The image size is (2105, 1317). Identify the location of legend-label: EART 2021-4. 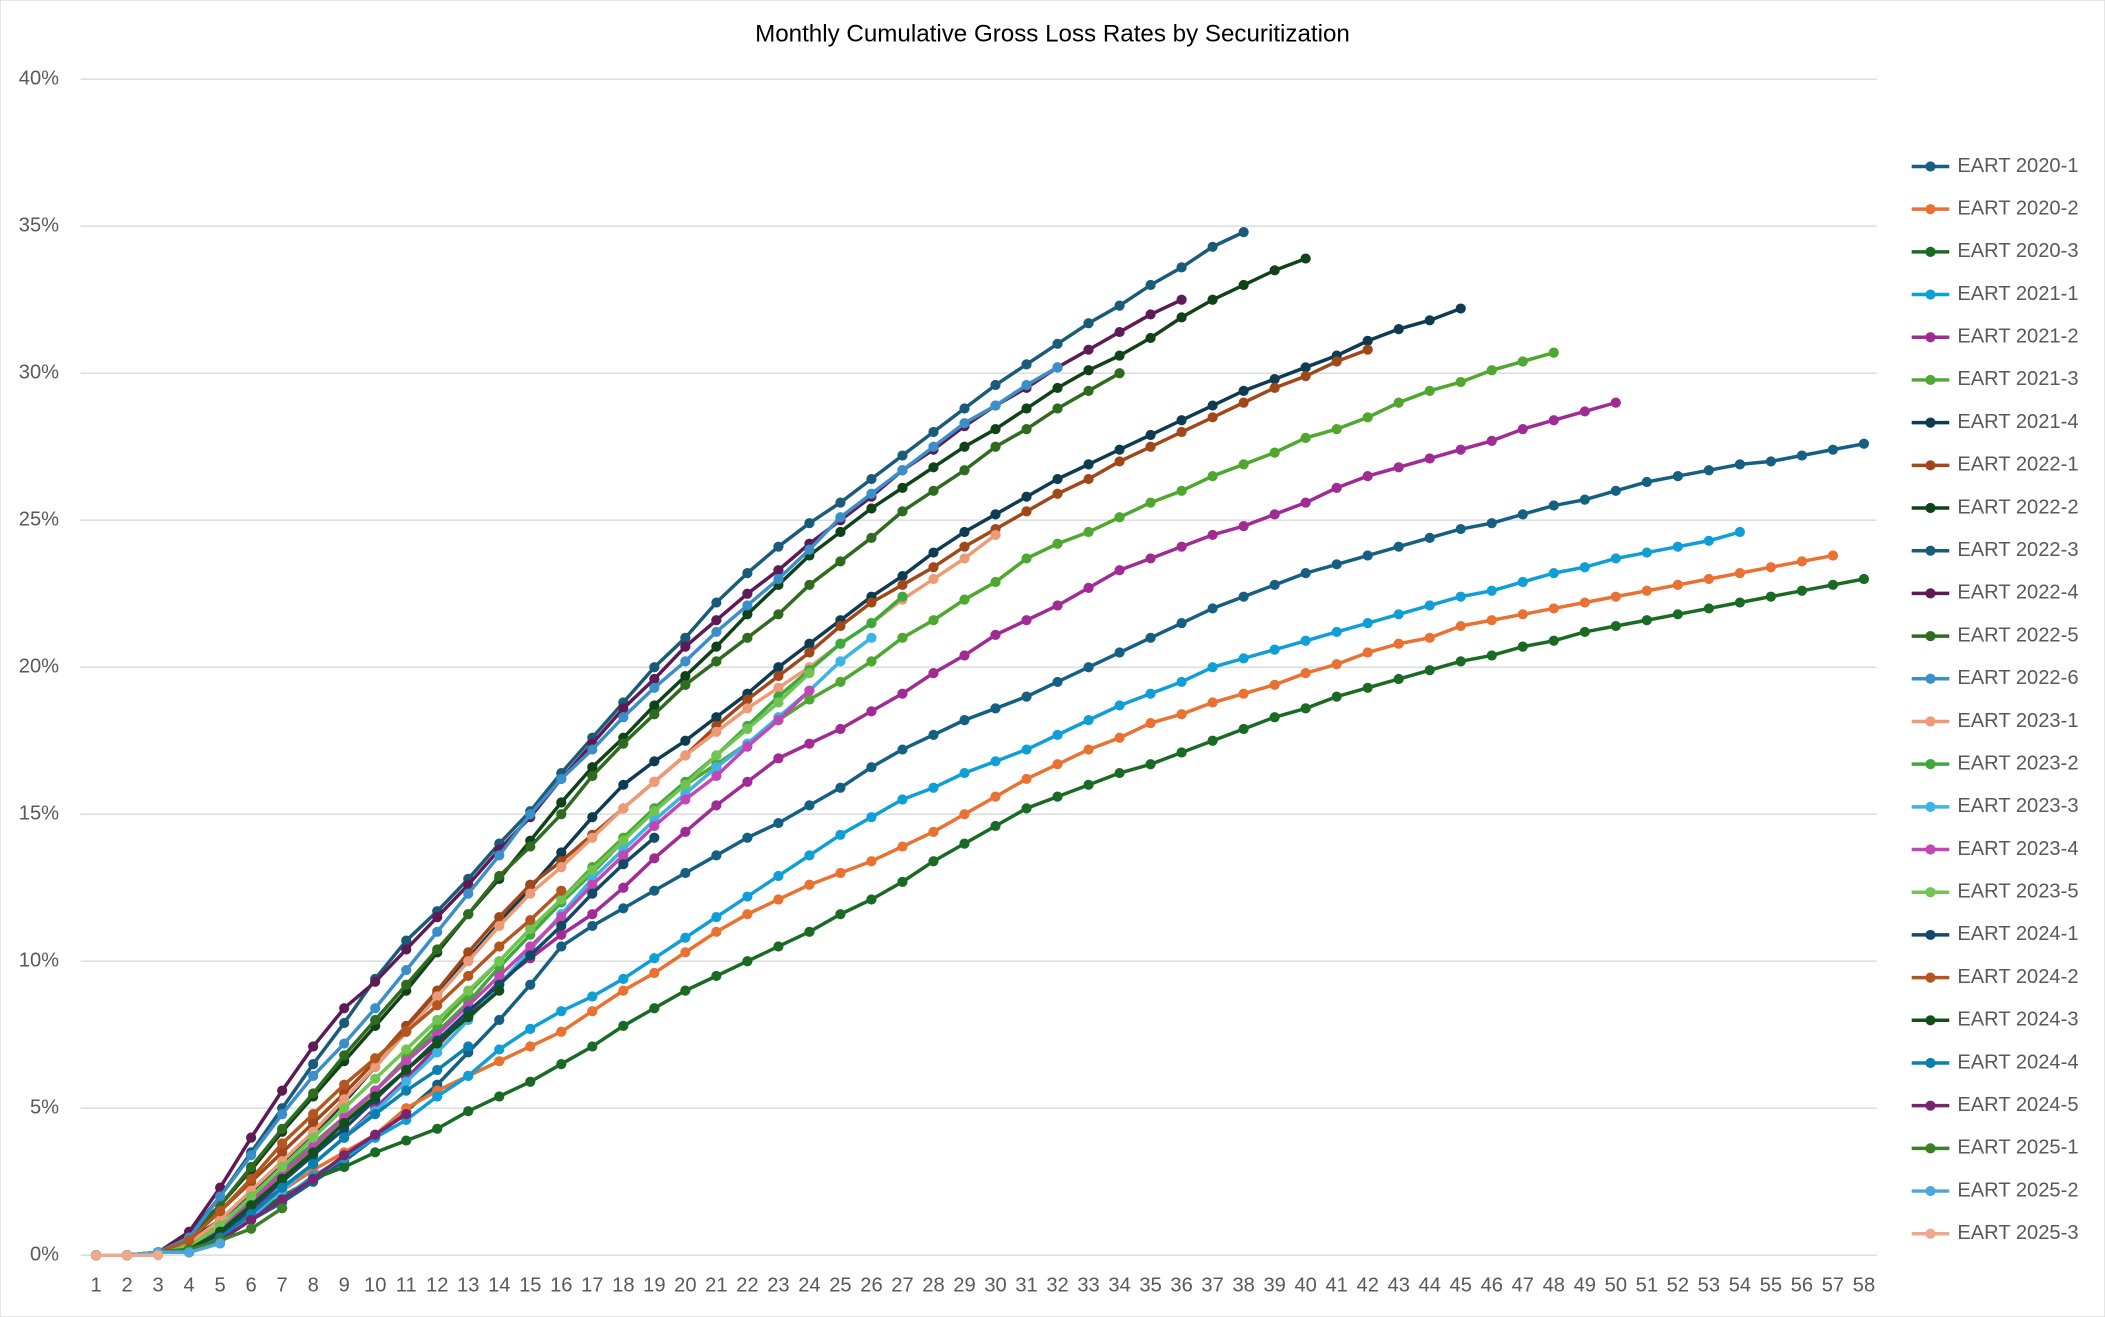
(2017, 422).